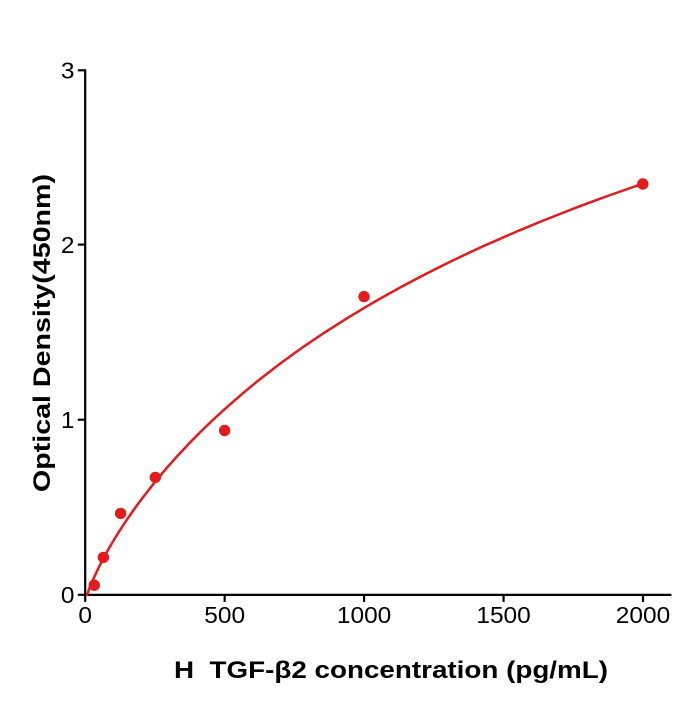 This screenshot has width=700, height=705. I want to click on svg-text: Optical Density(450nm), so click(42, 333).